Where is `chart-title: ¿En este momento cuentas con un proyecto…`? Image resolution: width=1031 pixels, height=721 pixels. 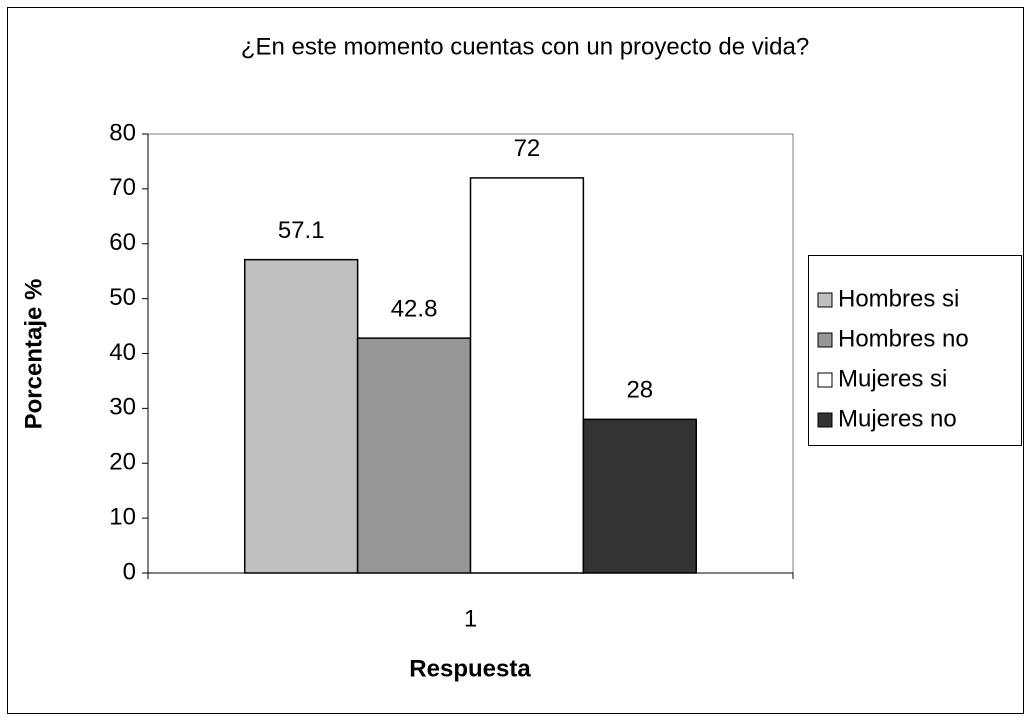 chart-title: ¿En este momento cuentas con un proyecto… is located at coordinates (525, 46).